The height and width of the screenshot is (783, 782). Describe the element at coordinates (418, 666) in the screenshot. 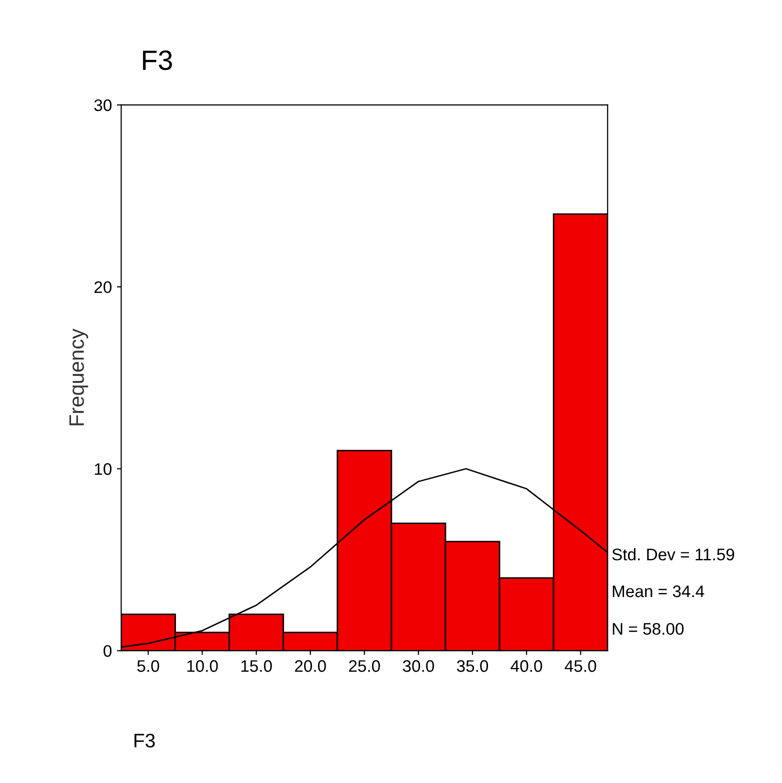

I see `x-tick-label: 30.0` at that location.